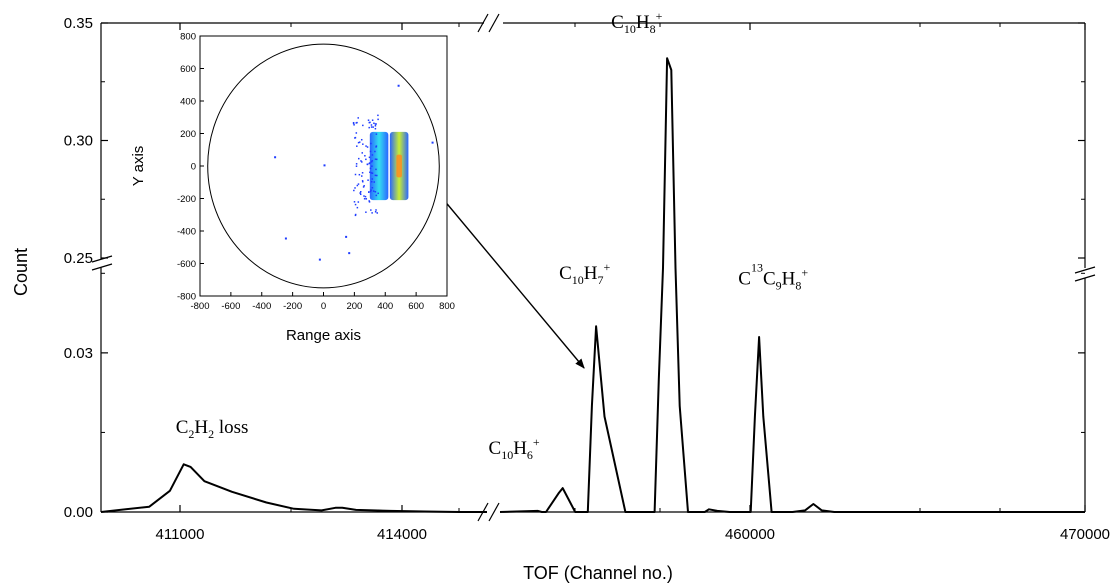  Describe the element at coordinates (188, 69) in the screenshot. I see `inset-y-tick-label: 600` at that location.